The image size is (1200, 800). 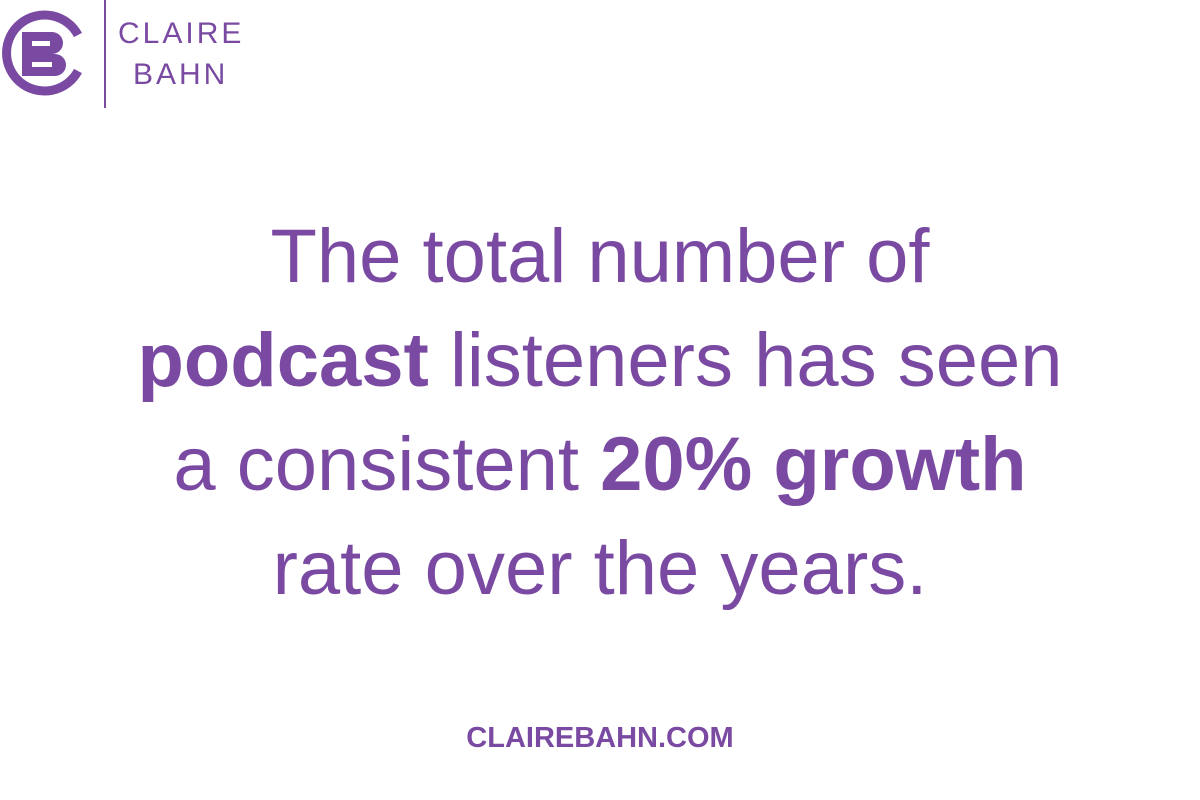 I want to click on logo-ring, so click(x=42, y=53).